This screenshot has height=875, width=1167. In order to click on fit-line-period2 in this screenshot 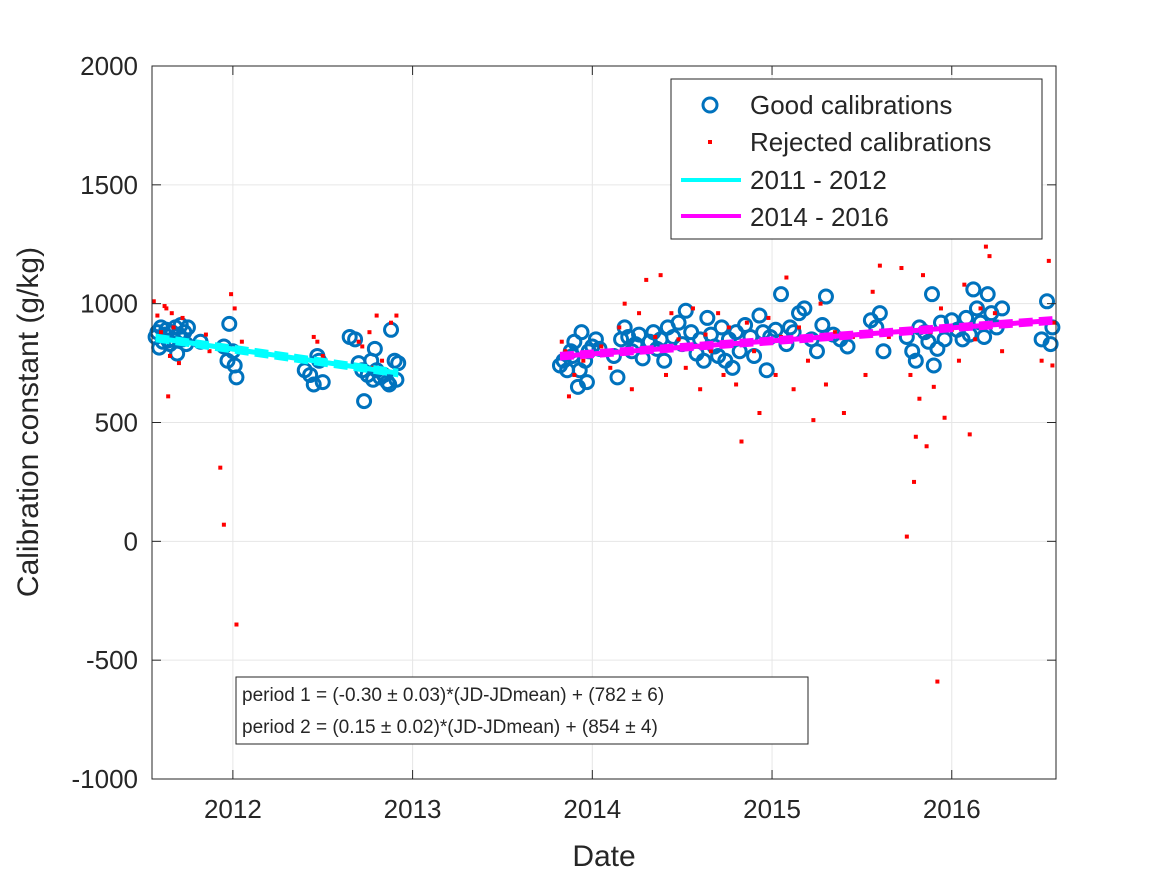, I will do `click(806, 338)`.